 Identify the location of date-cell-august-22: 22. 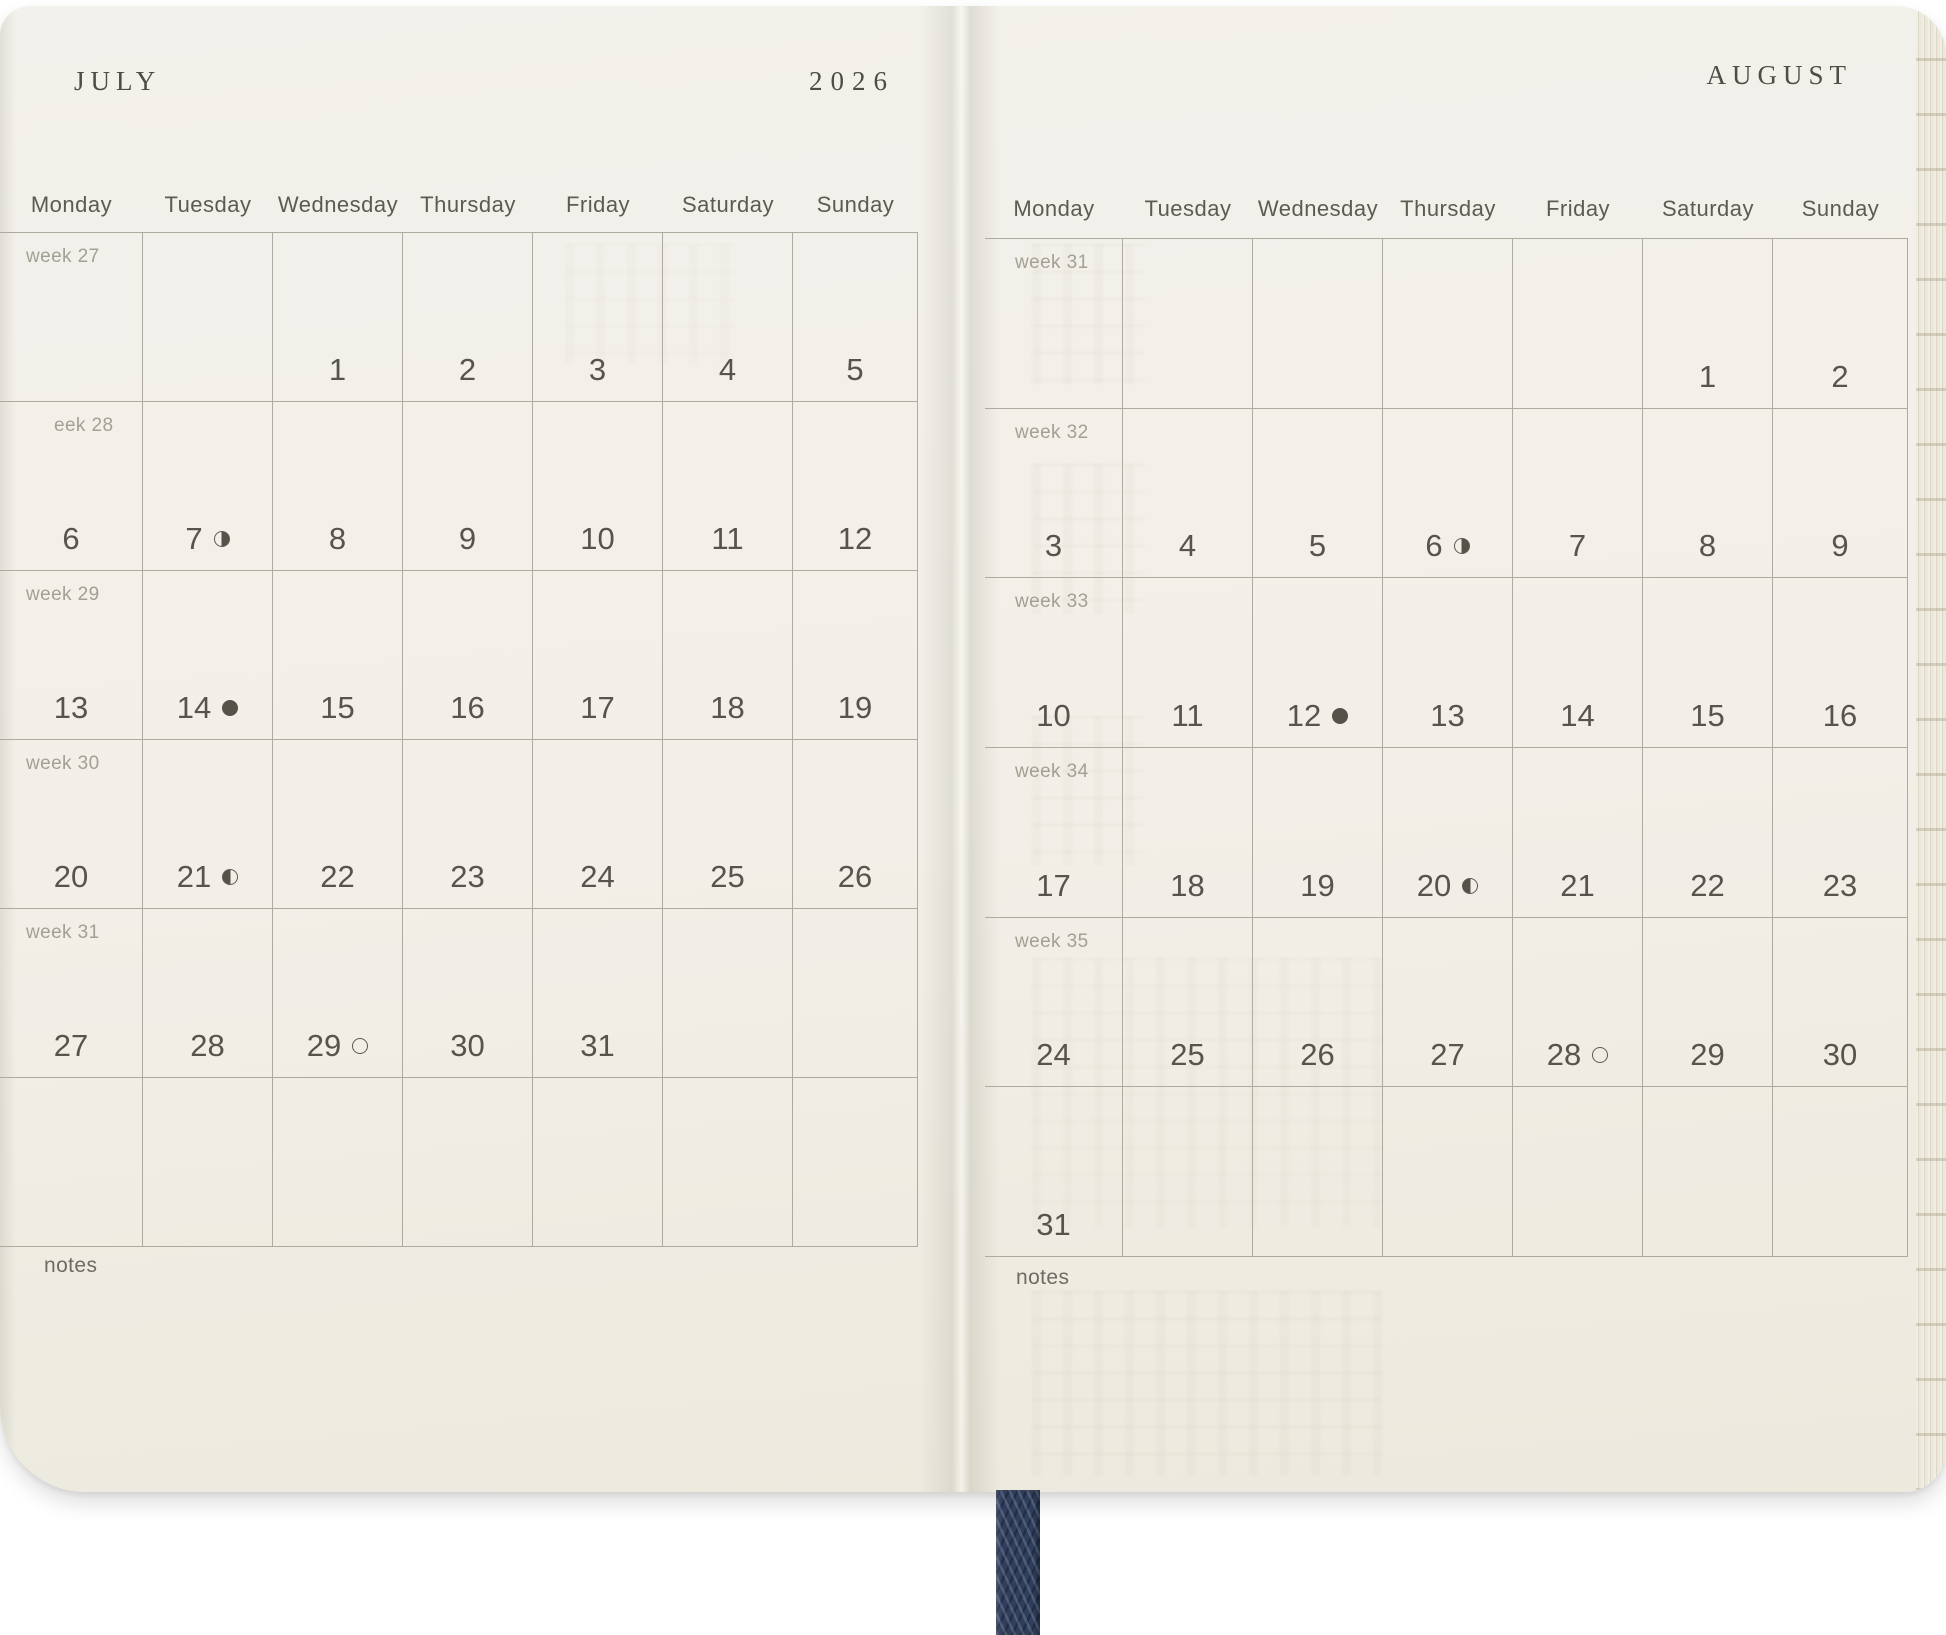
(1708, 833).